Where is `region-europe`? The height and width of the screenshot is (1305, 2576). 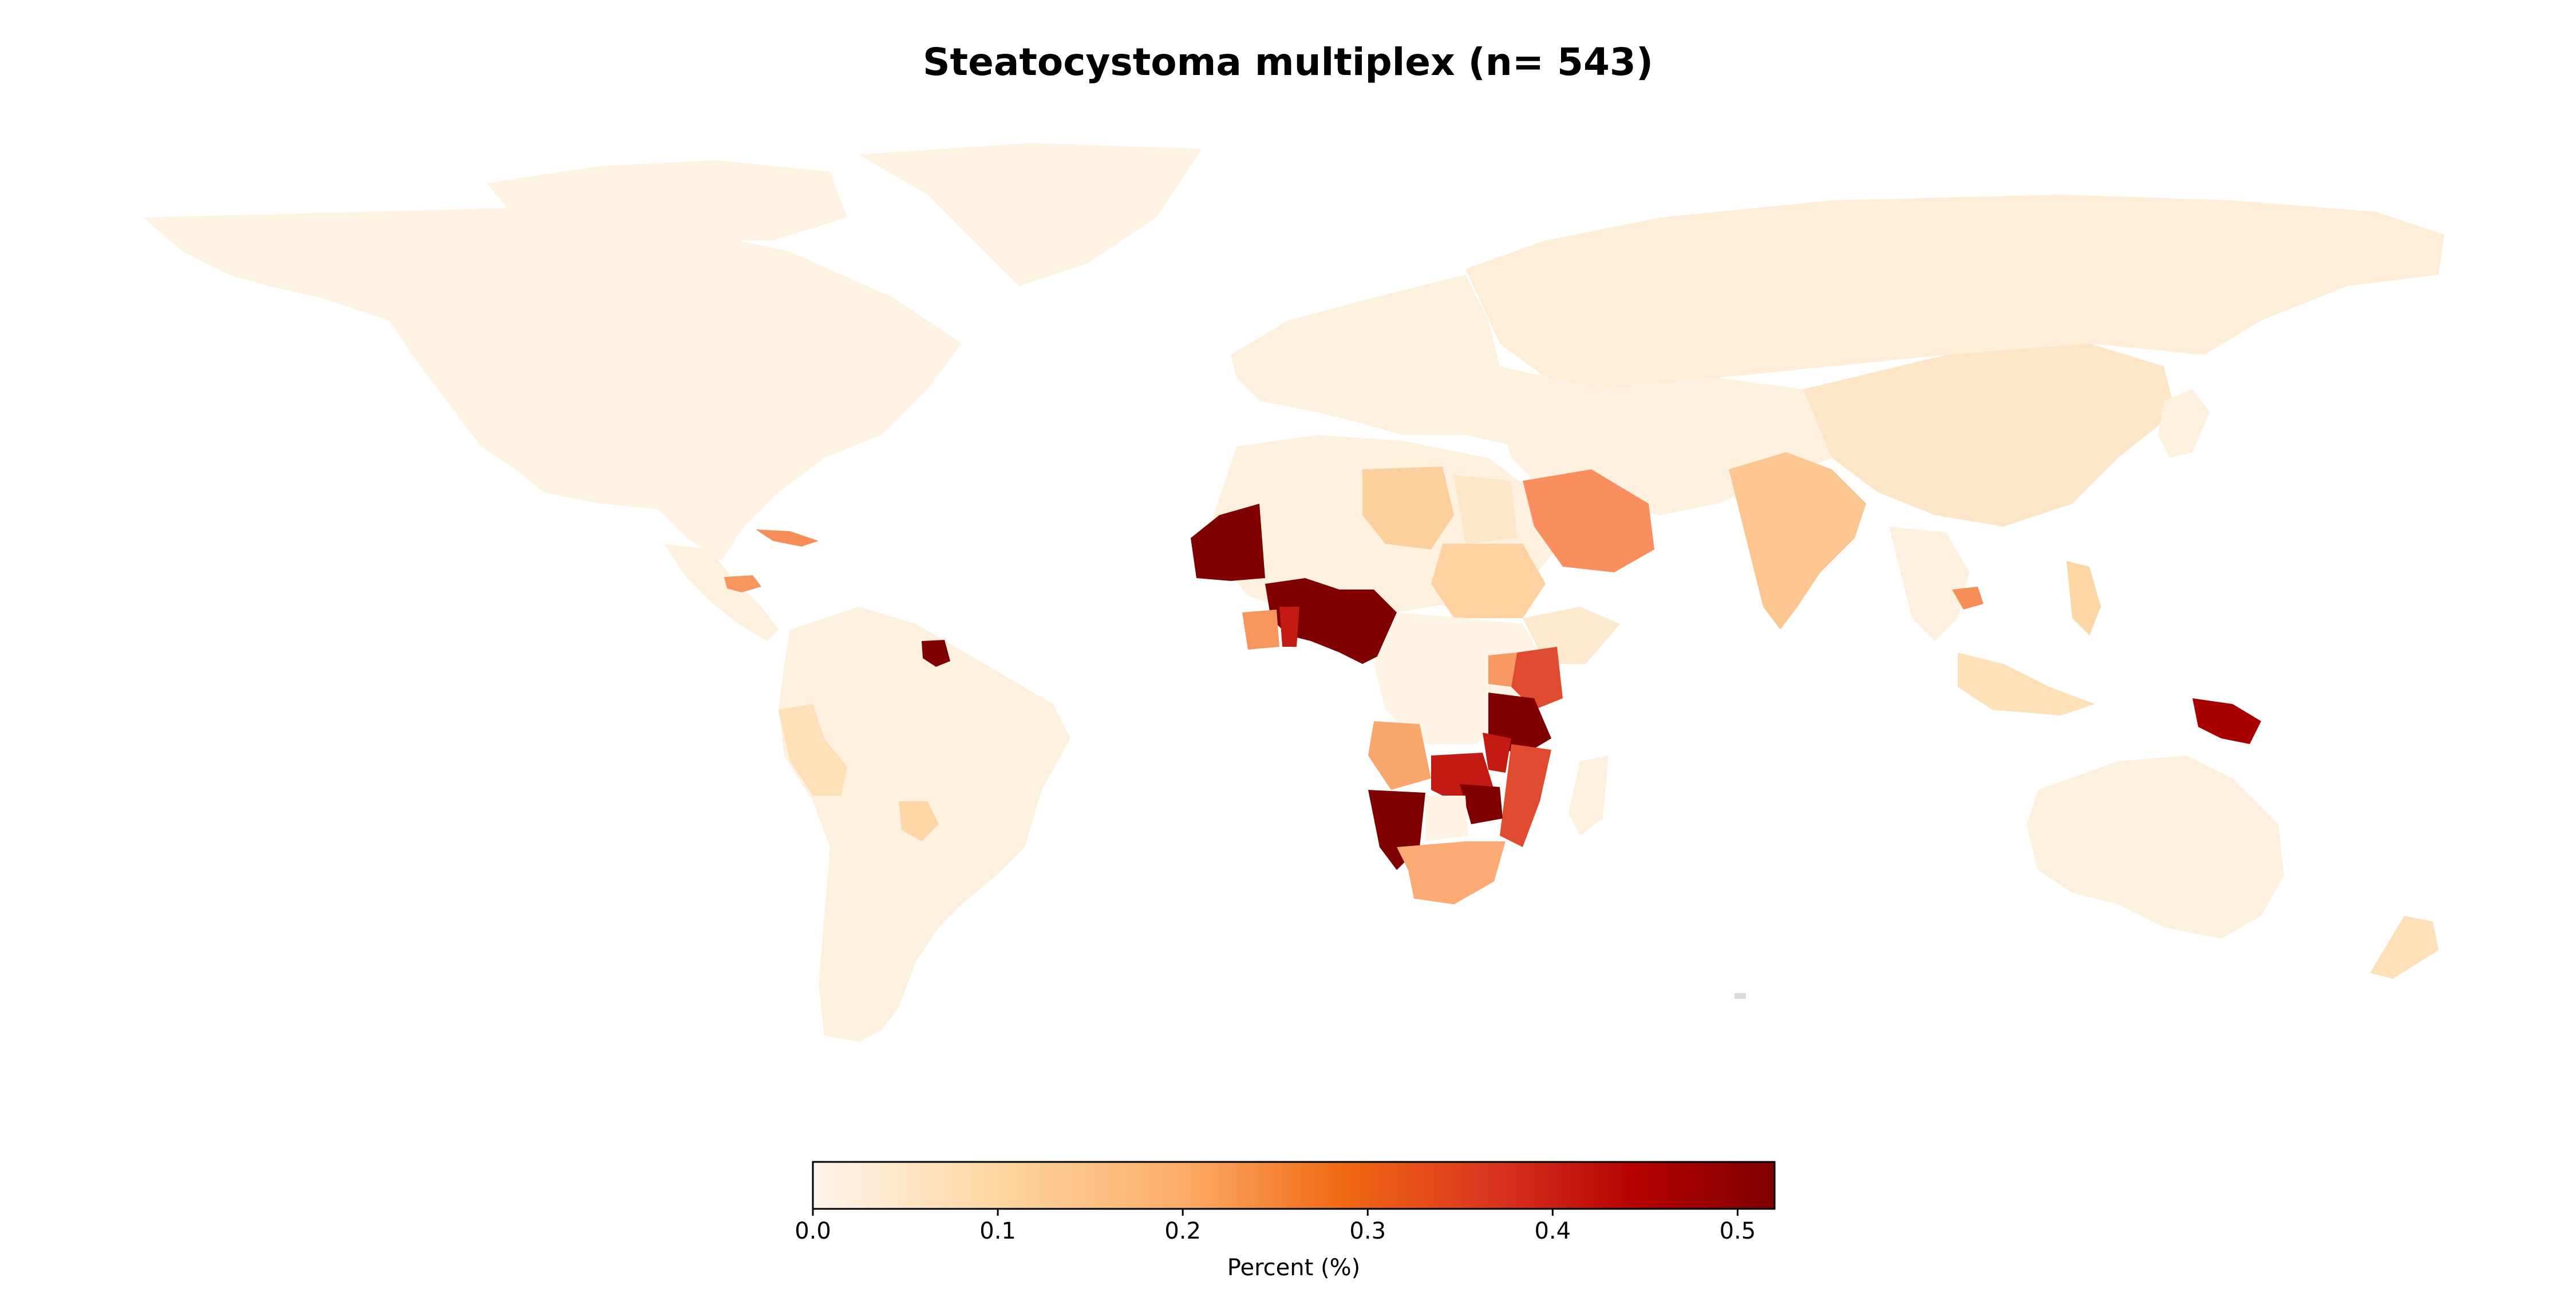
region-europe is located at coordinates (1405, 360).